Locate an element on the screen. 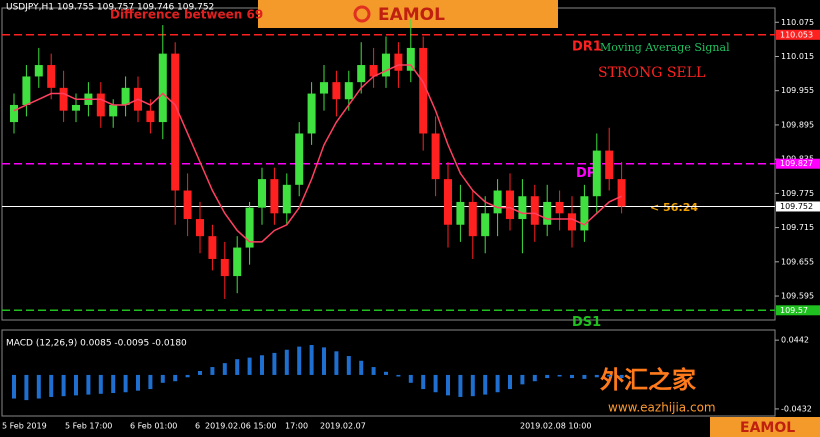 The height and width of the screenshot is (437, 820). price-box-label: 109.57 is located at coordinates (794, 310).